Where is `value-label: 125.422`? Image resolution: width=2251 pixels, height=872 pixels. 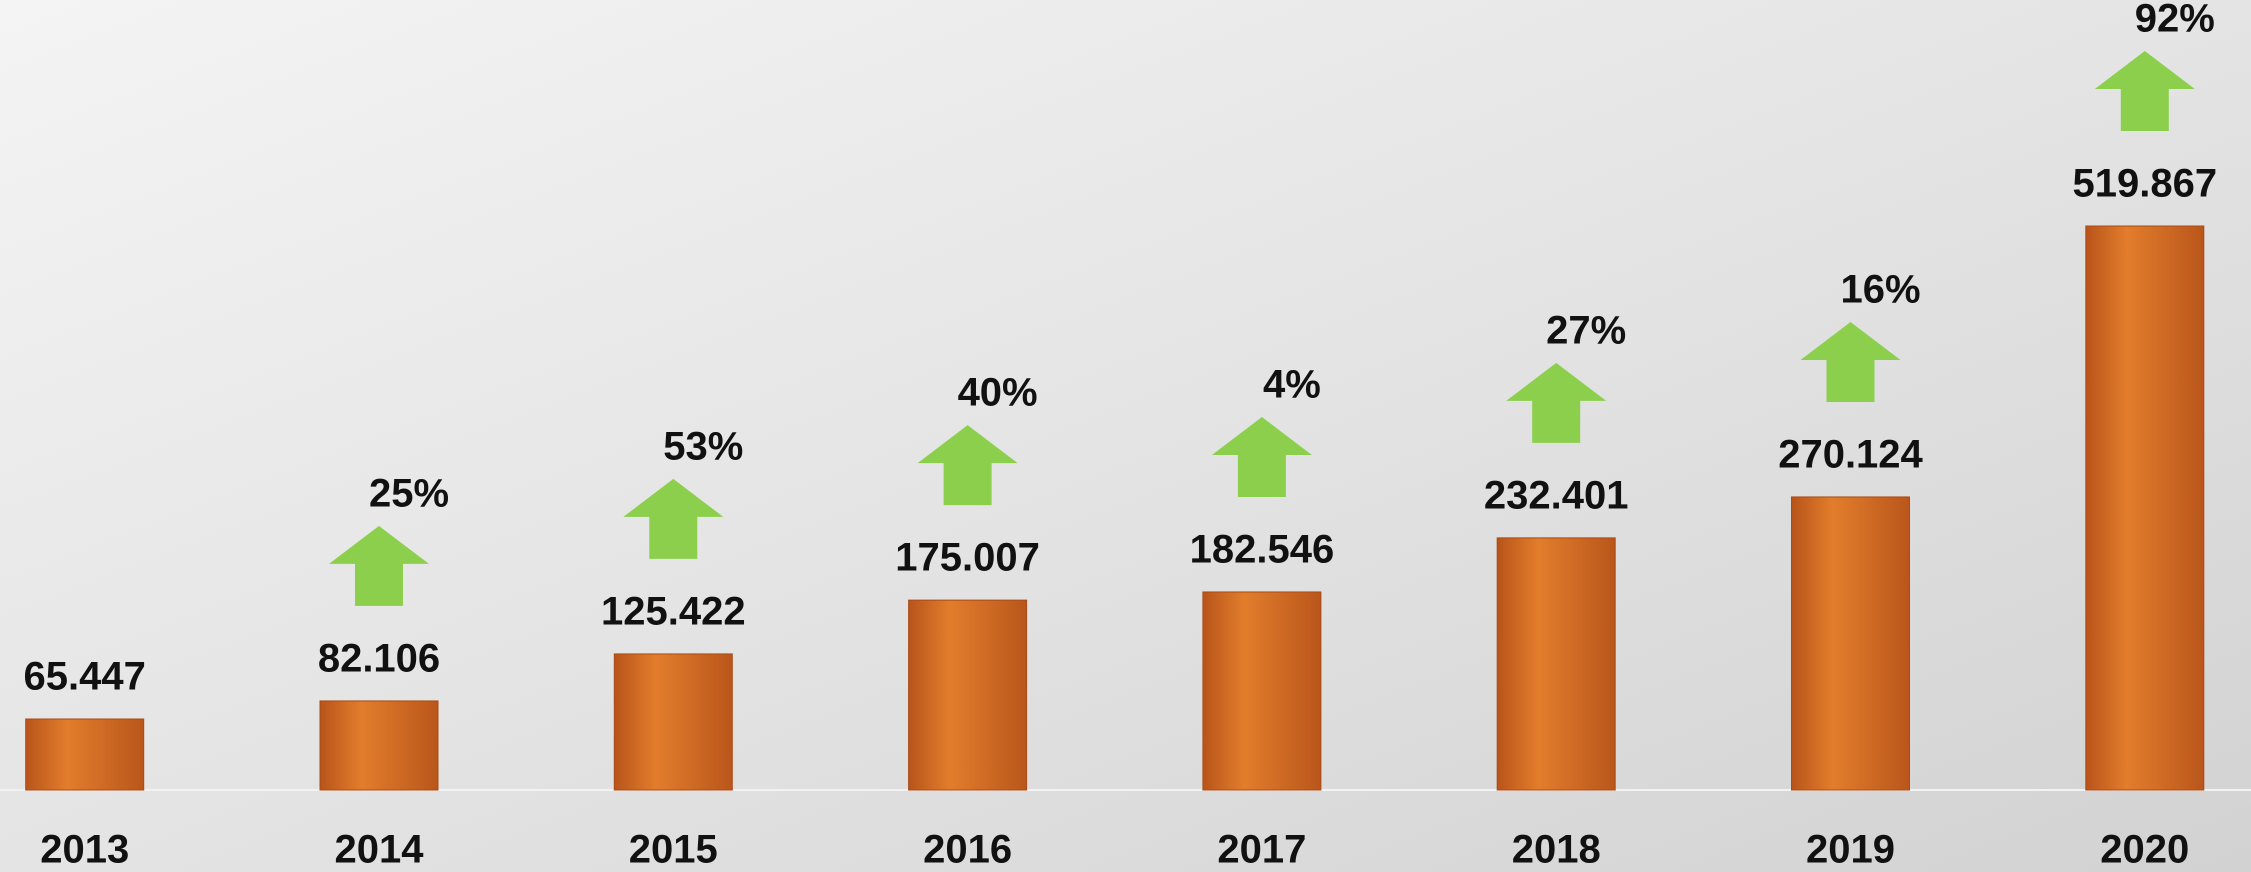
value-label: 125.422 is located at coordinates (673, 611).